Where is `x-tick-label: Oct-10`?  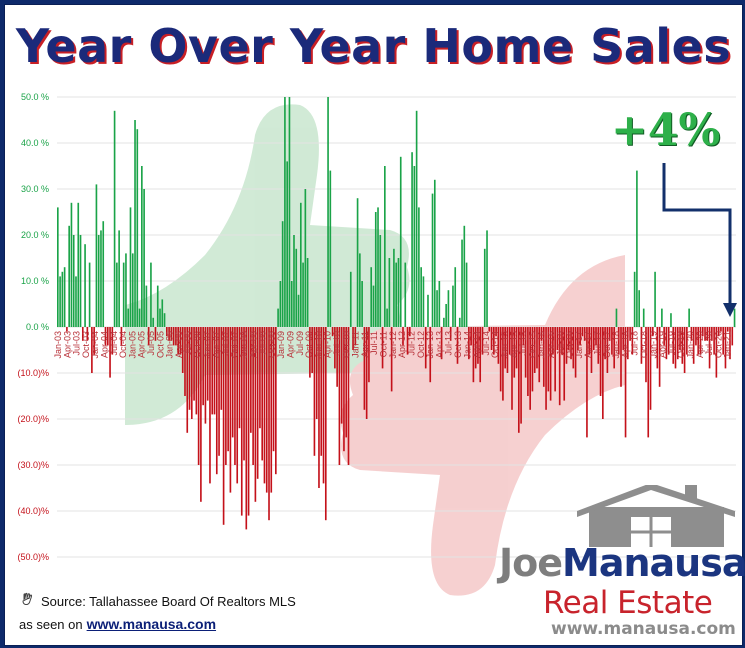 x-tick-label: Oct-10 is located at coordinates (346, 344).